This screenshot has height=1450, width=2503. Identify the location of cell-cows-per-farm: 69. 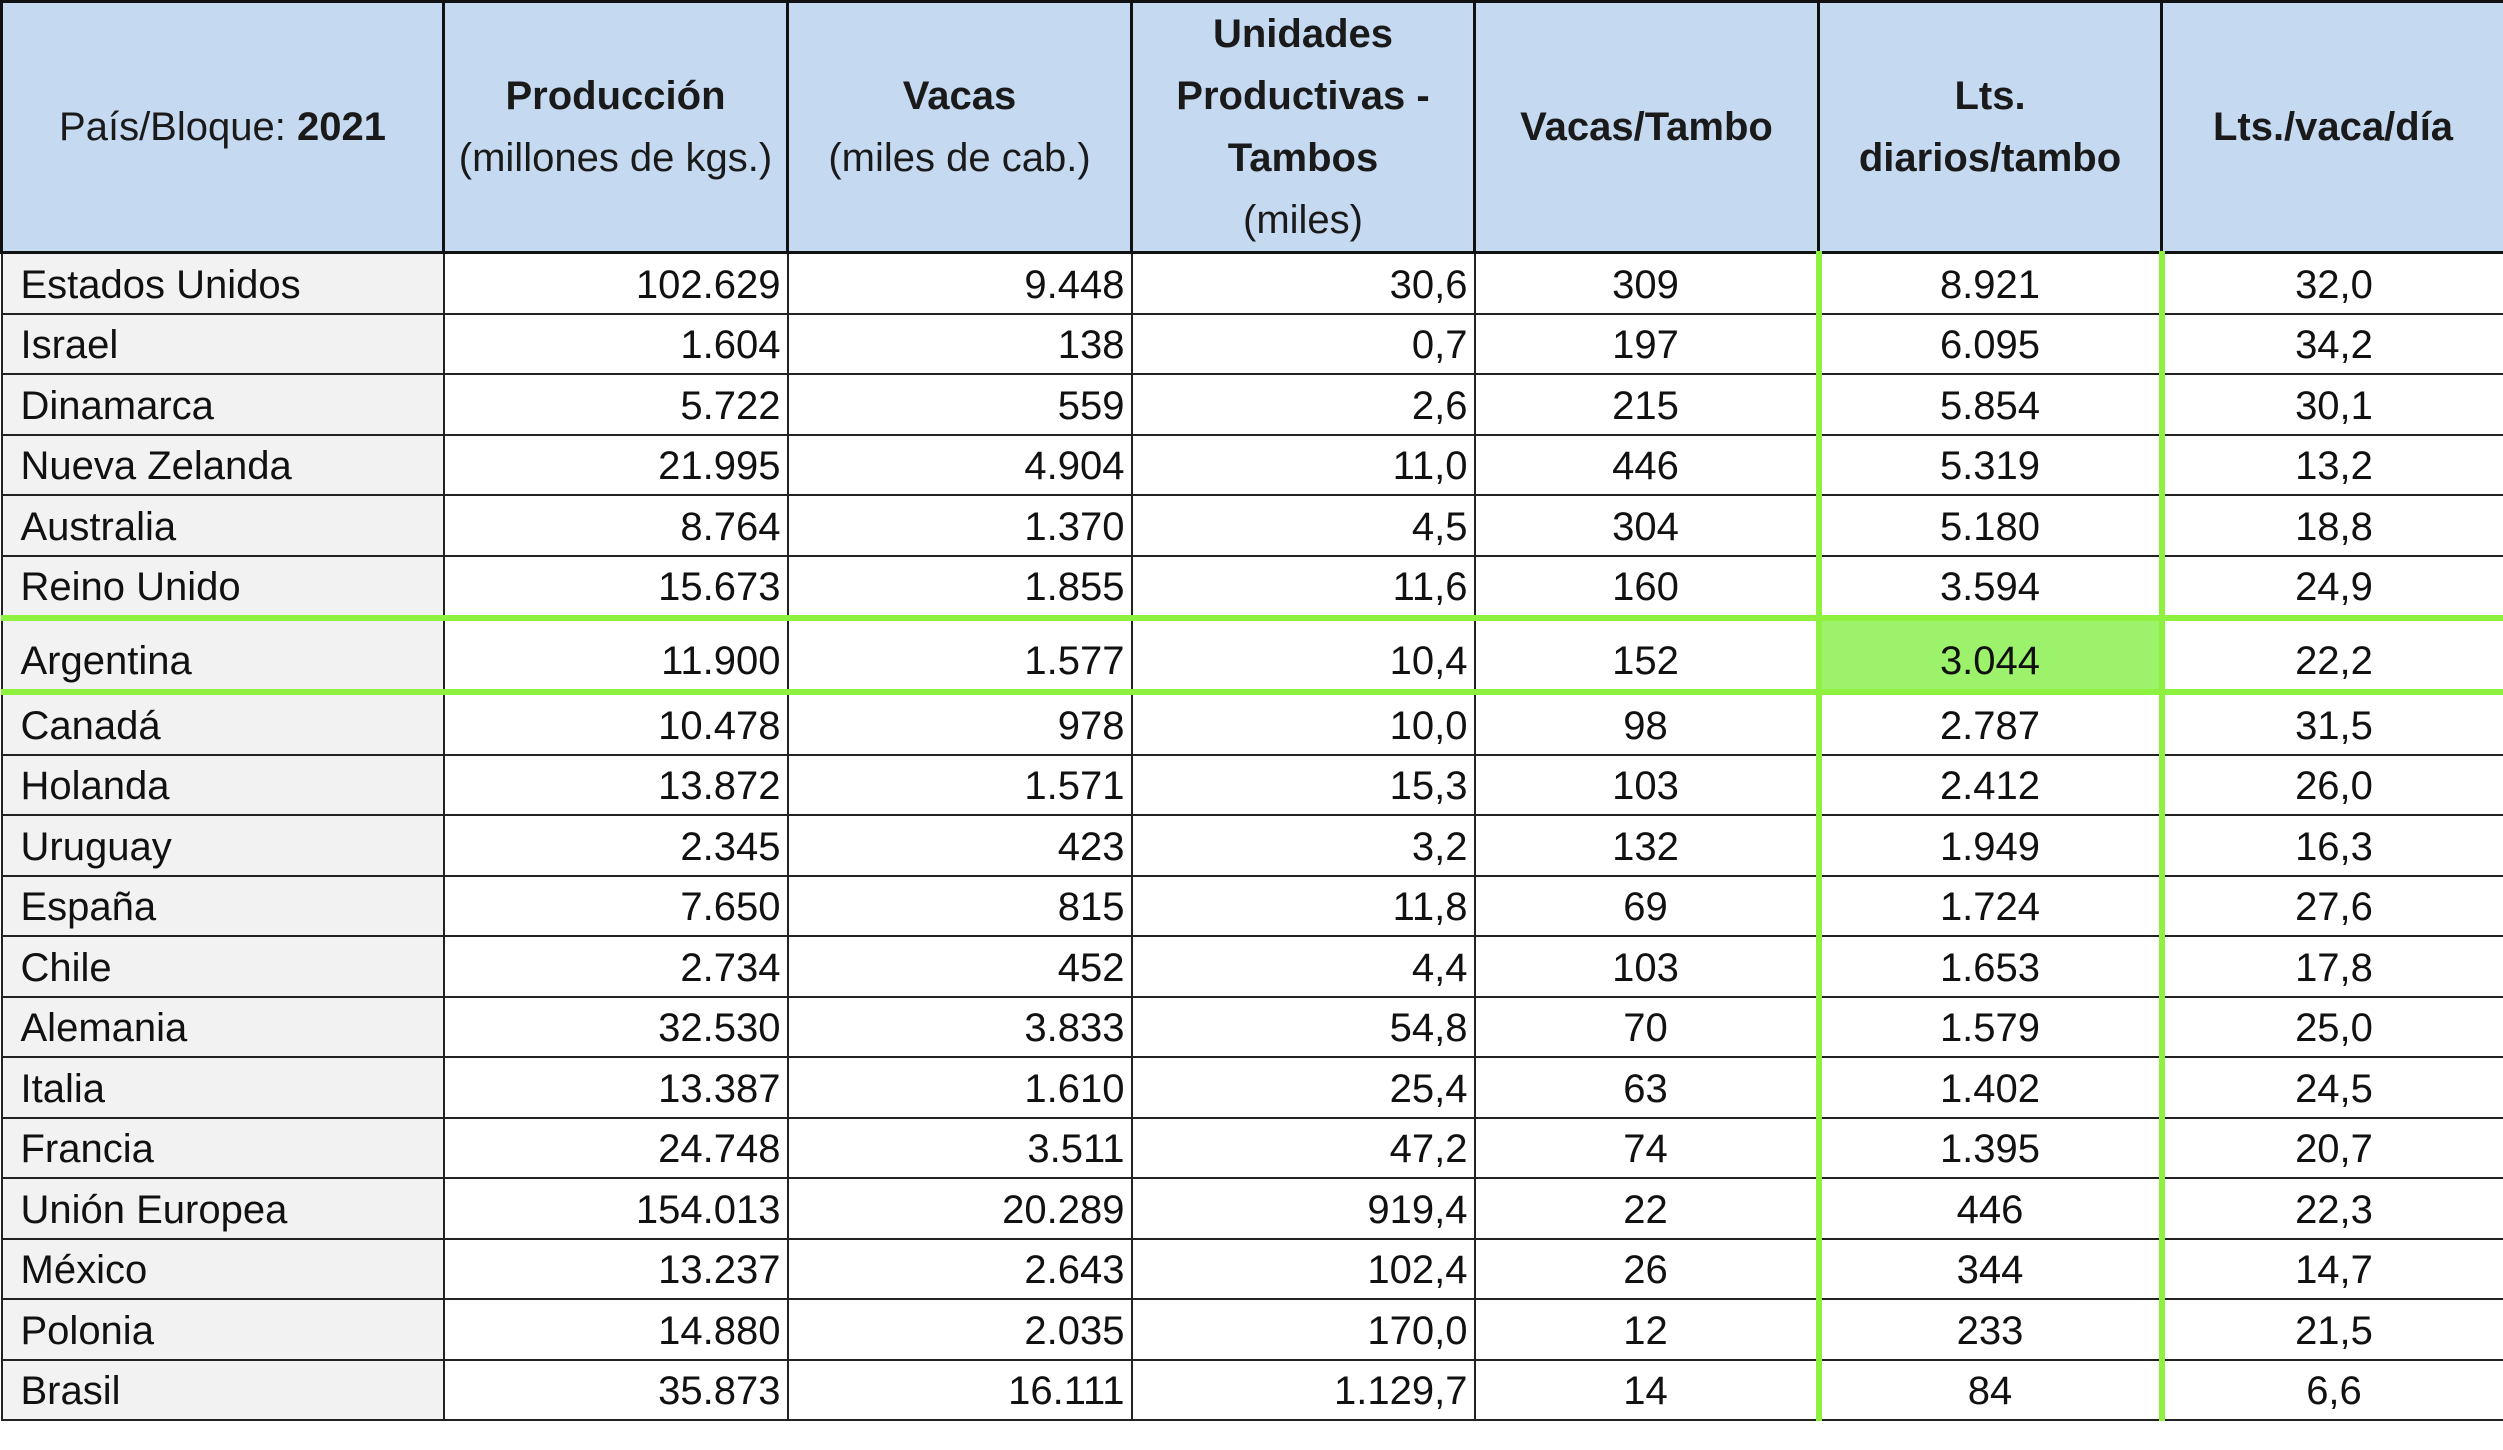
(1646, 905).